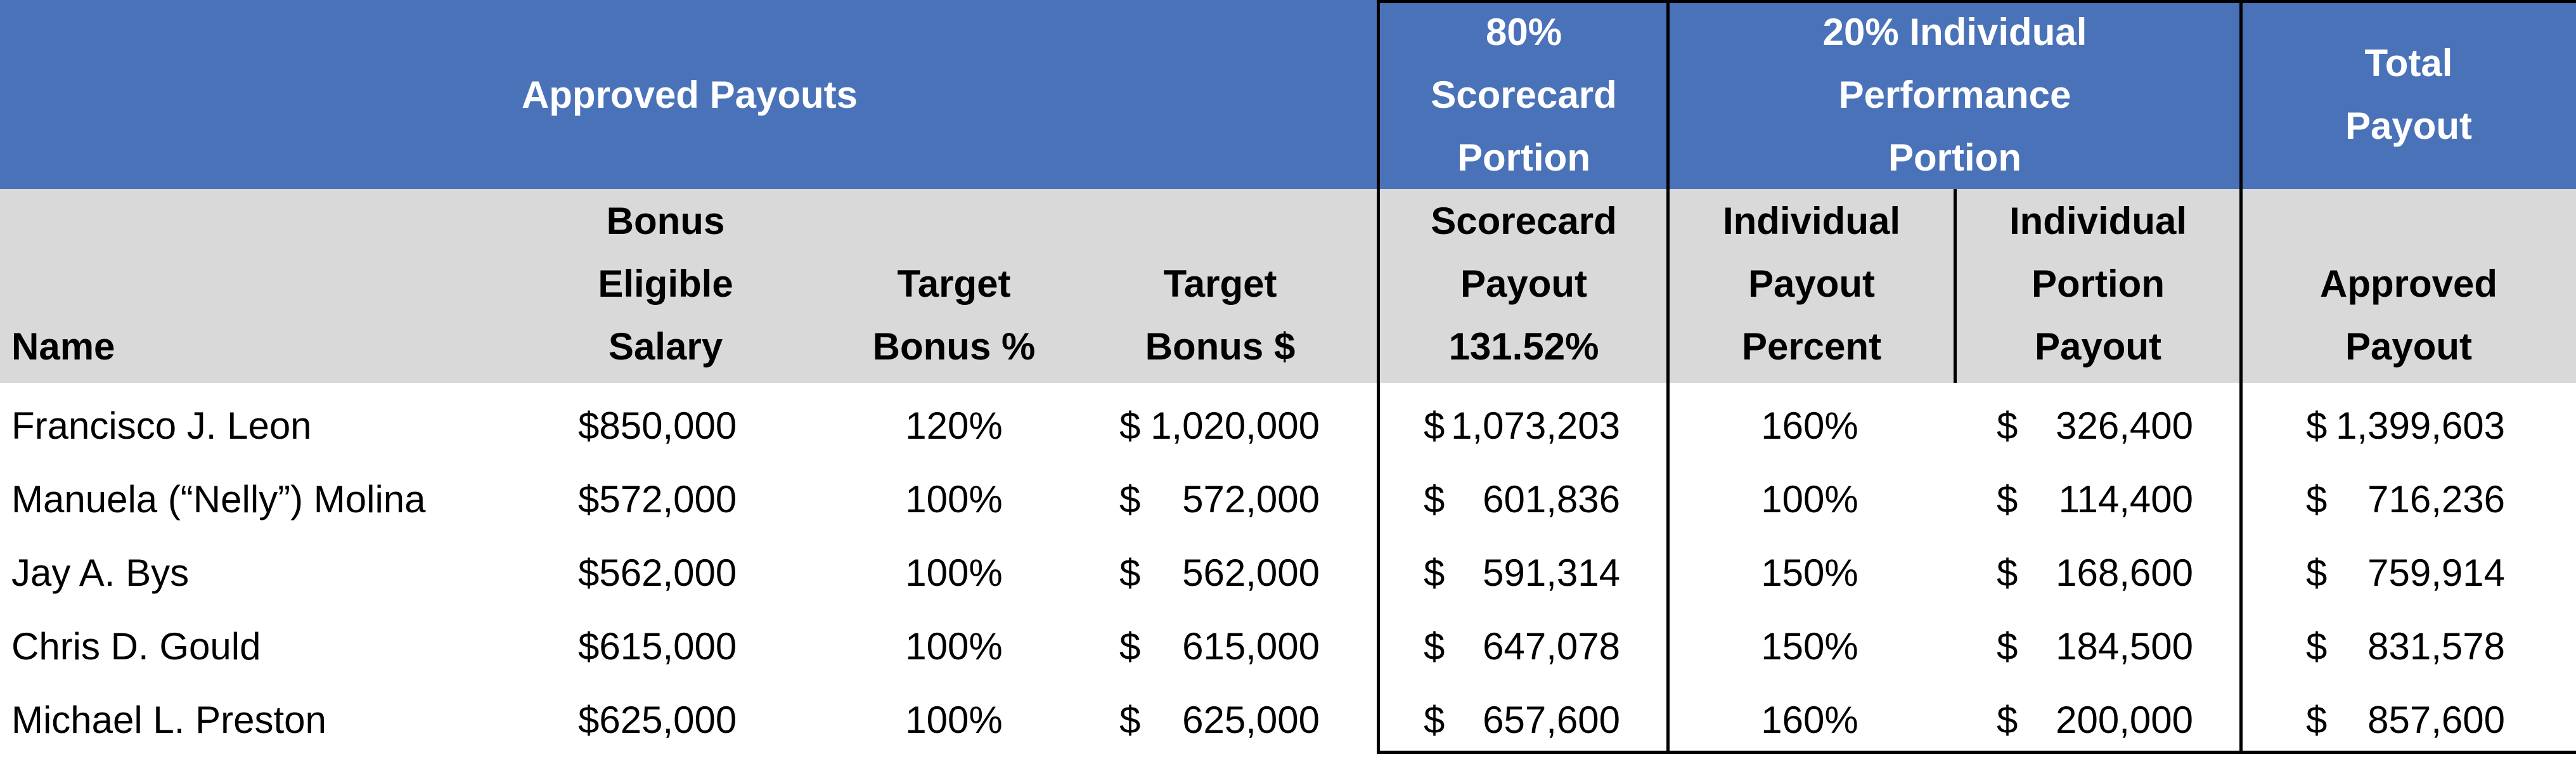 The height and width of the screenshot is (757, 2576). What do you see at coordinates (101, 573) in the screenshot?
I see `table-row-2-name: Jay A. Bys` at bounding box center [101, 573].